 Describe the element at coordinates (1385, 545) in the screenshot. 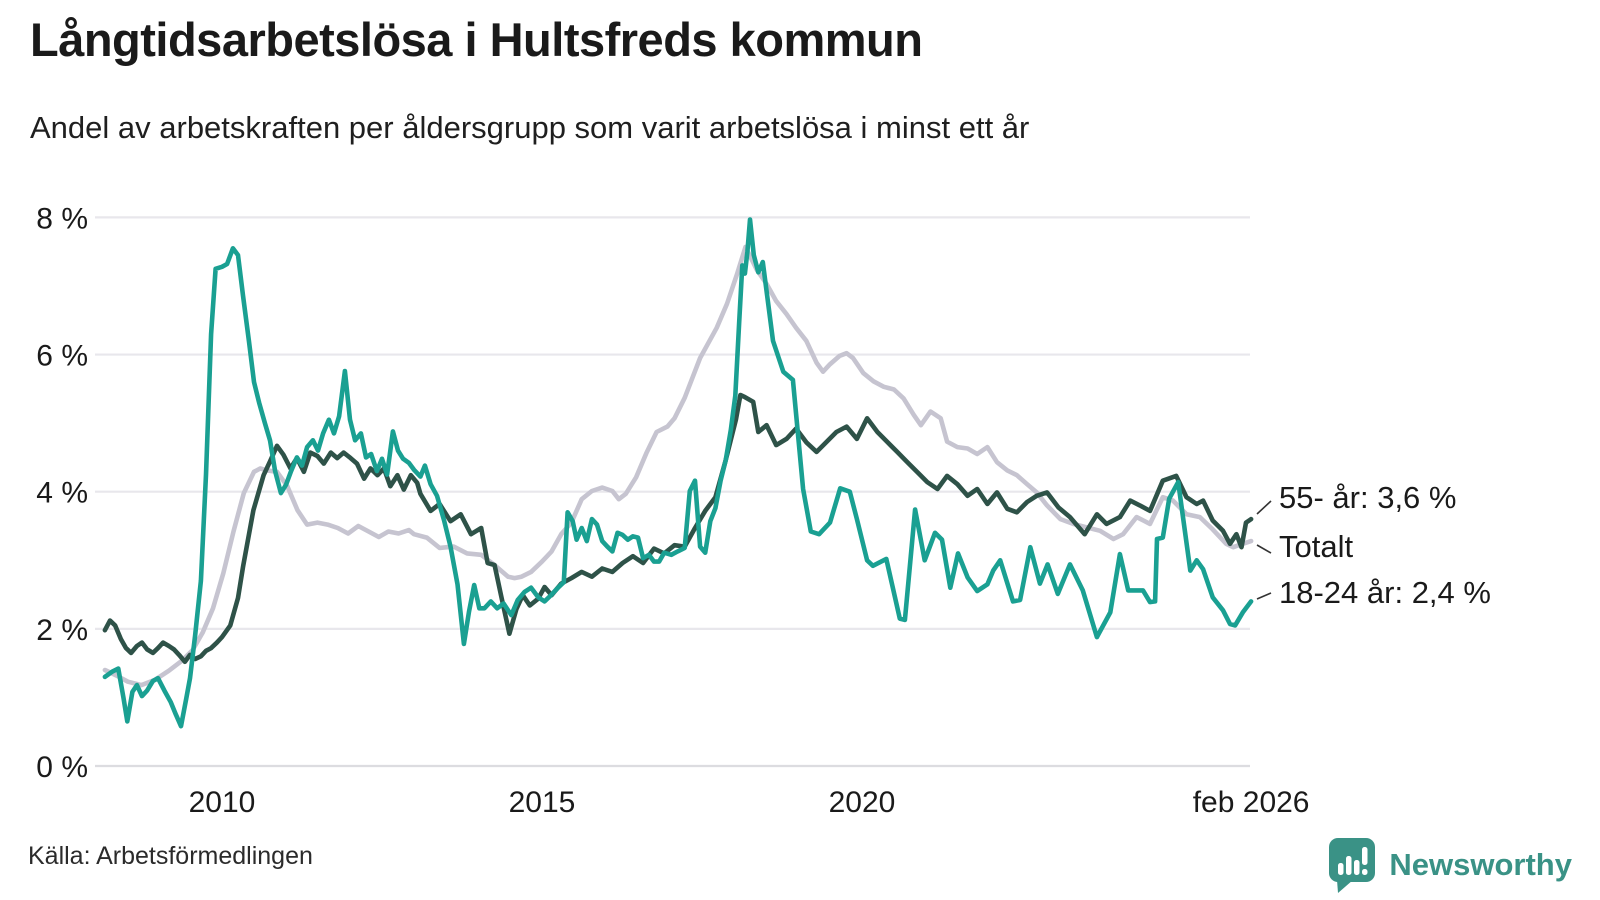

I see `series-end-labels: 55- år: 3,6 % Totalt 18-24 år: 2,4 %` at that location.